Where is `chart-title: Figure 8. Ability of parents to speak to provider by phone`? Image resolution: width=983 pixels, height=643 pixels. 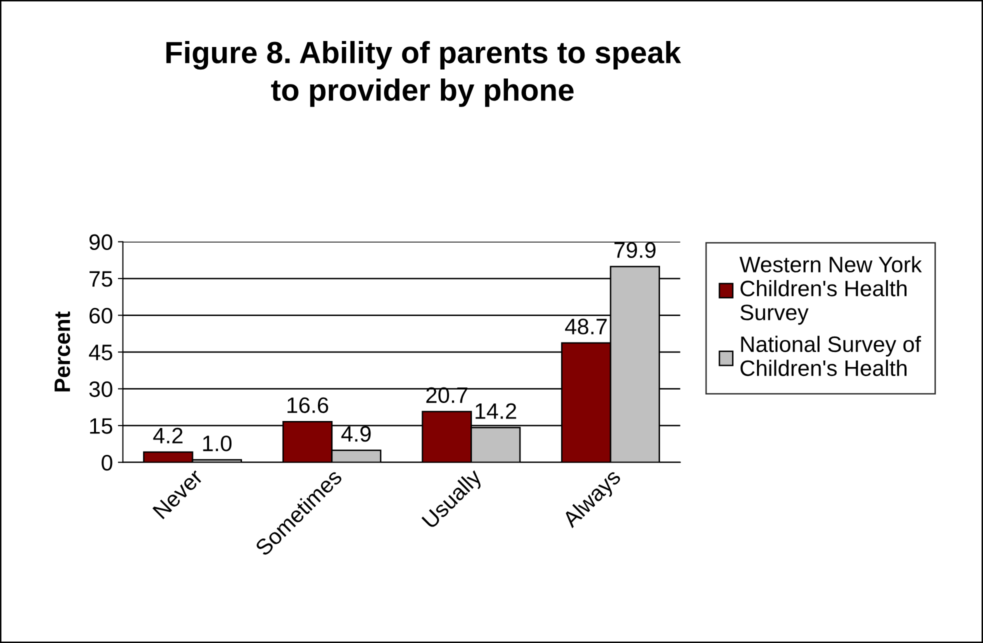 chart-title: Figure 8. Ability of parents to speak to provider by phone is located at coordinates (424, 73).